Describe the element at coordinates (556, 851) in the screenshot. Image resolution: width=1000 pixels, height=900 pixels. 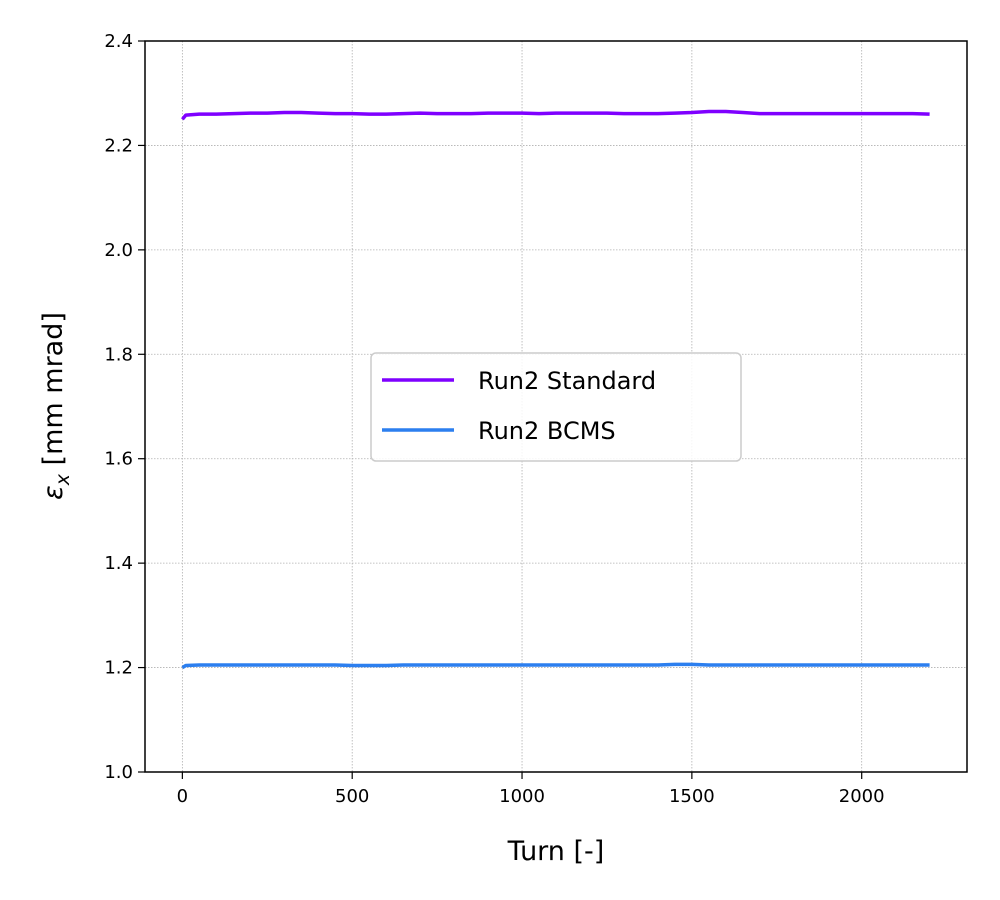
I see `x-axis-title: Turn [-]` at that location.